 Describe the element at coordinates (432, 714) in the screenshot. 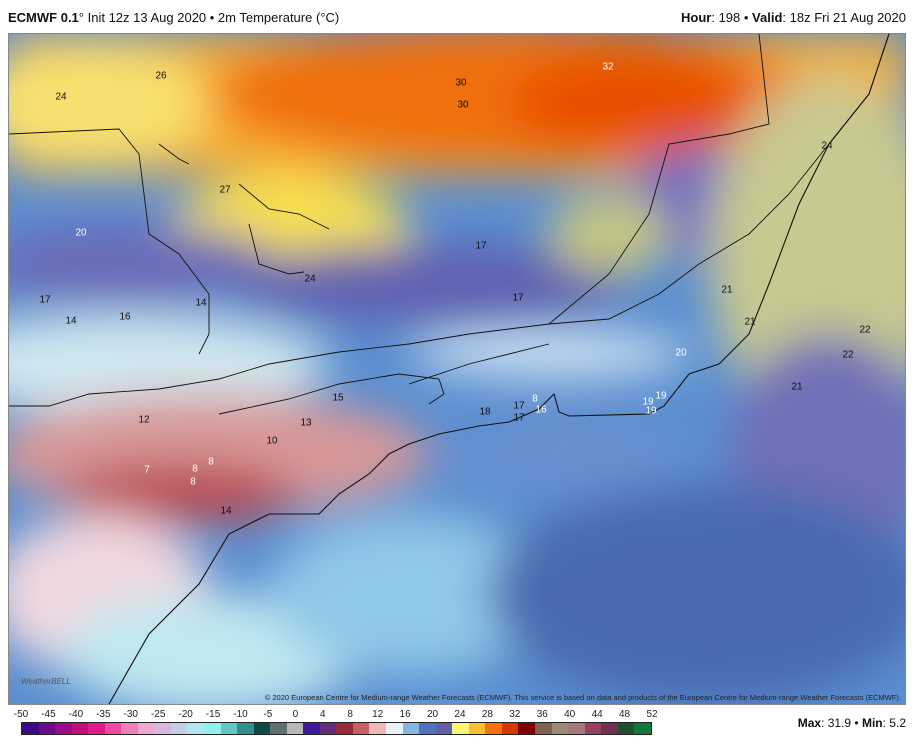

I see `colorbar-tick-label: 20` at that location.